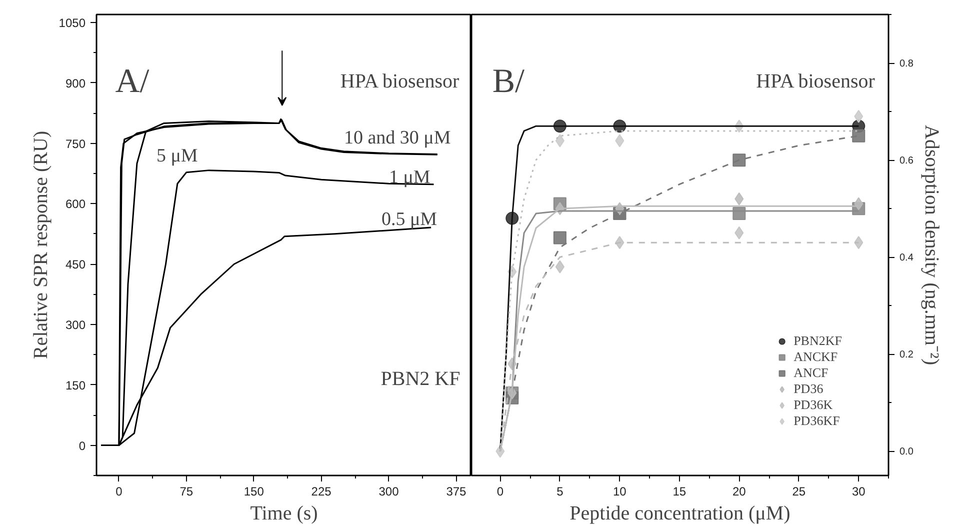 The height and width of the screenshot is (527, 974). I want to click on x-tick-label: 20, so click(739, 491).